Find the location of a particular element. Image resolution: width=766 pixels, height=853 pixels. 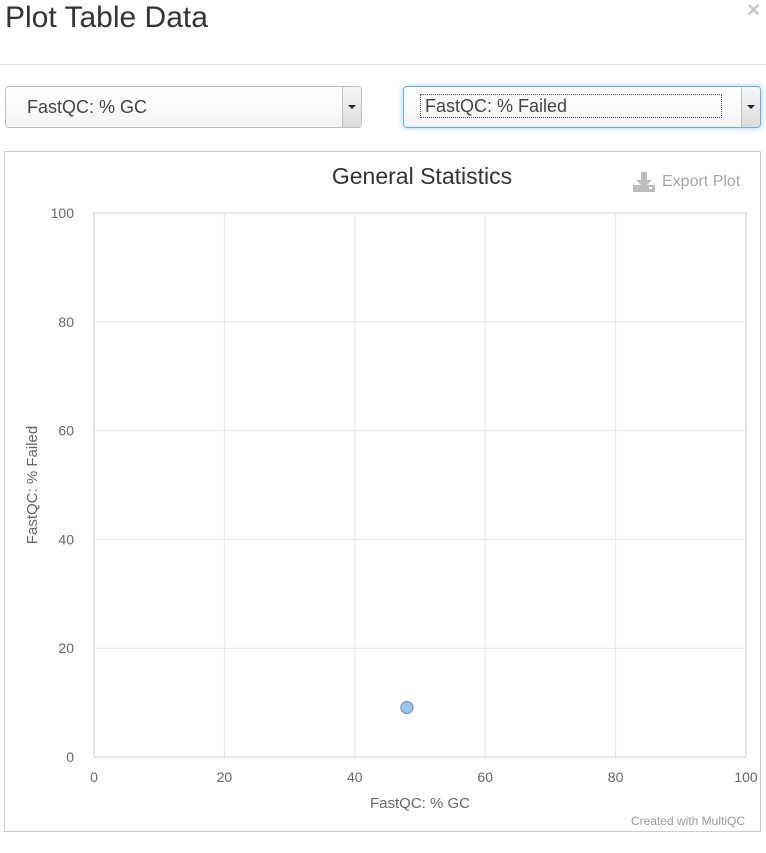

data-point is located at coordinates (407, 707).